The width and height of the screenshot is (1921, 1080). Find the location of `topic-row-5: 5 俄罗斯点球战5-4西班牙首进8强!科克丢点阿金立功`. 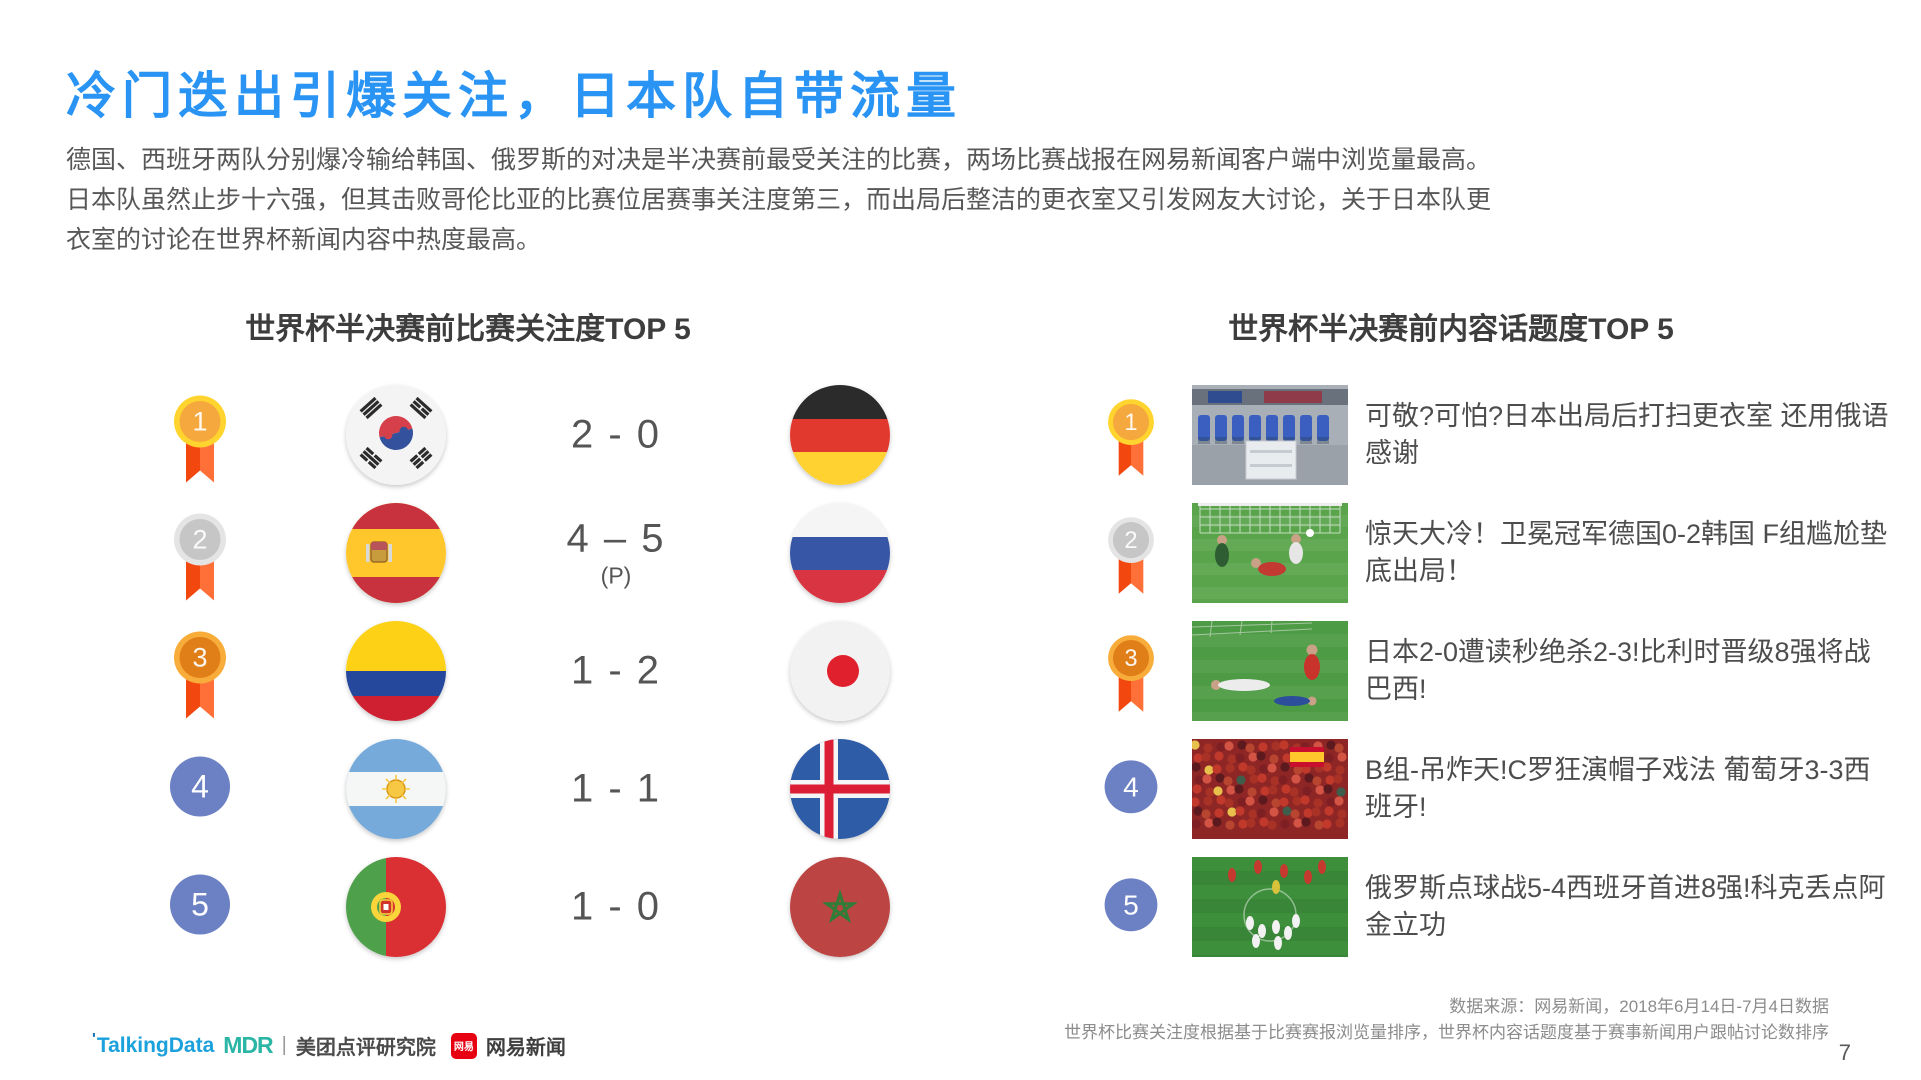

topic-row-5: 5 俄罗斯点球战5-4西班牙首进8强!科克丢点阿金立功 is located at coordinates (960, 907).